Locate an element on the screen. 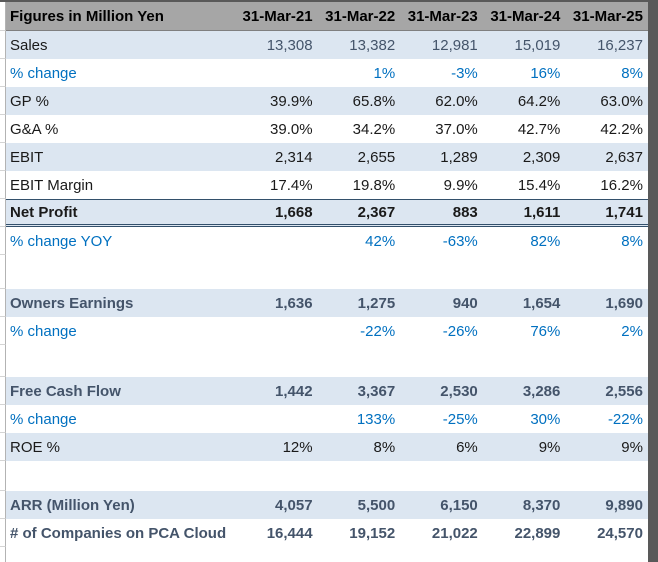 This screenshot has width=658, height=562. cell-change-31-mar-25: 2% is located at coordinates (606, 331).